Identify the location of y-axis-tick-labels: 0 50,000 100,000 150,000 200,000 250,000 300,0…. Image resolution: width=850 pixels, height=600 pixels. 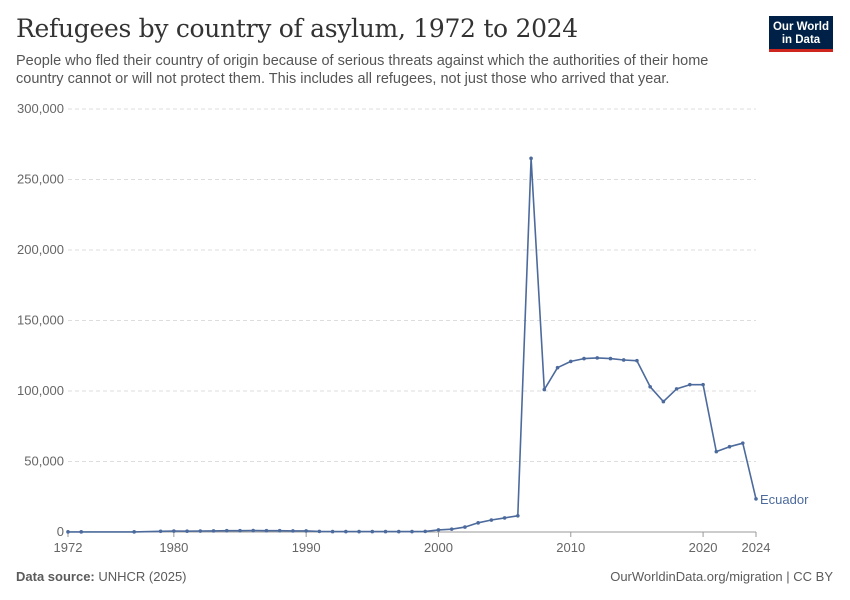
(40, 320).